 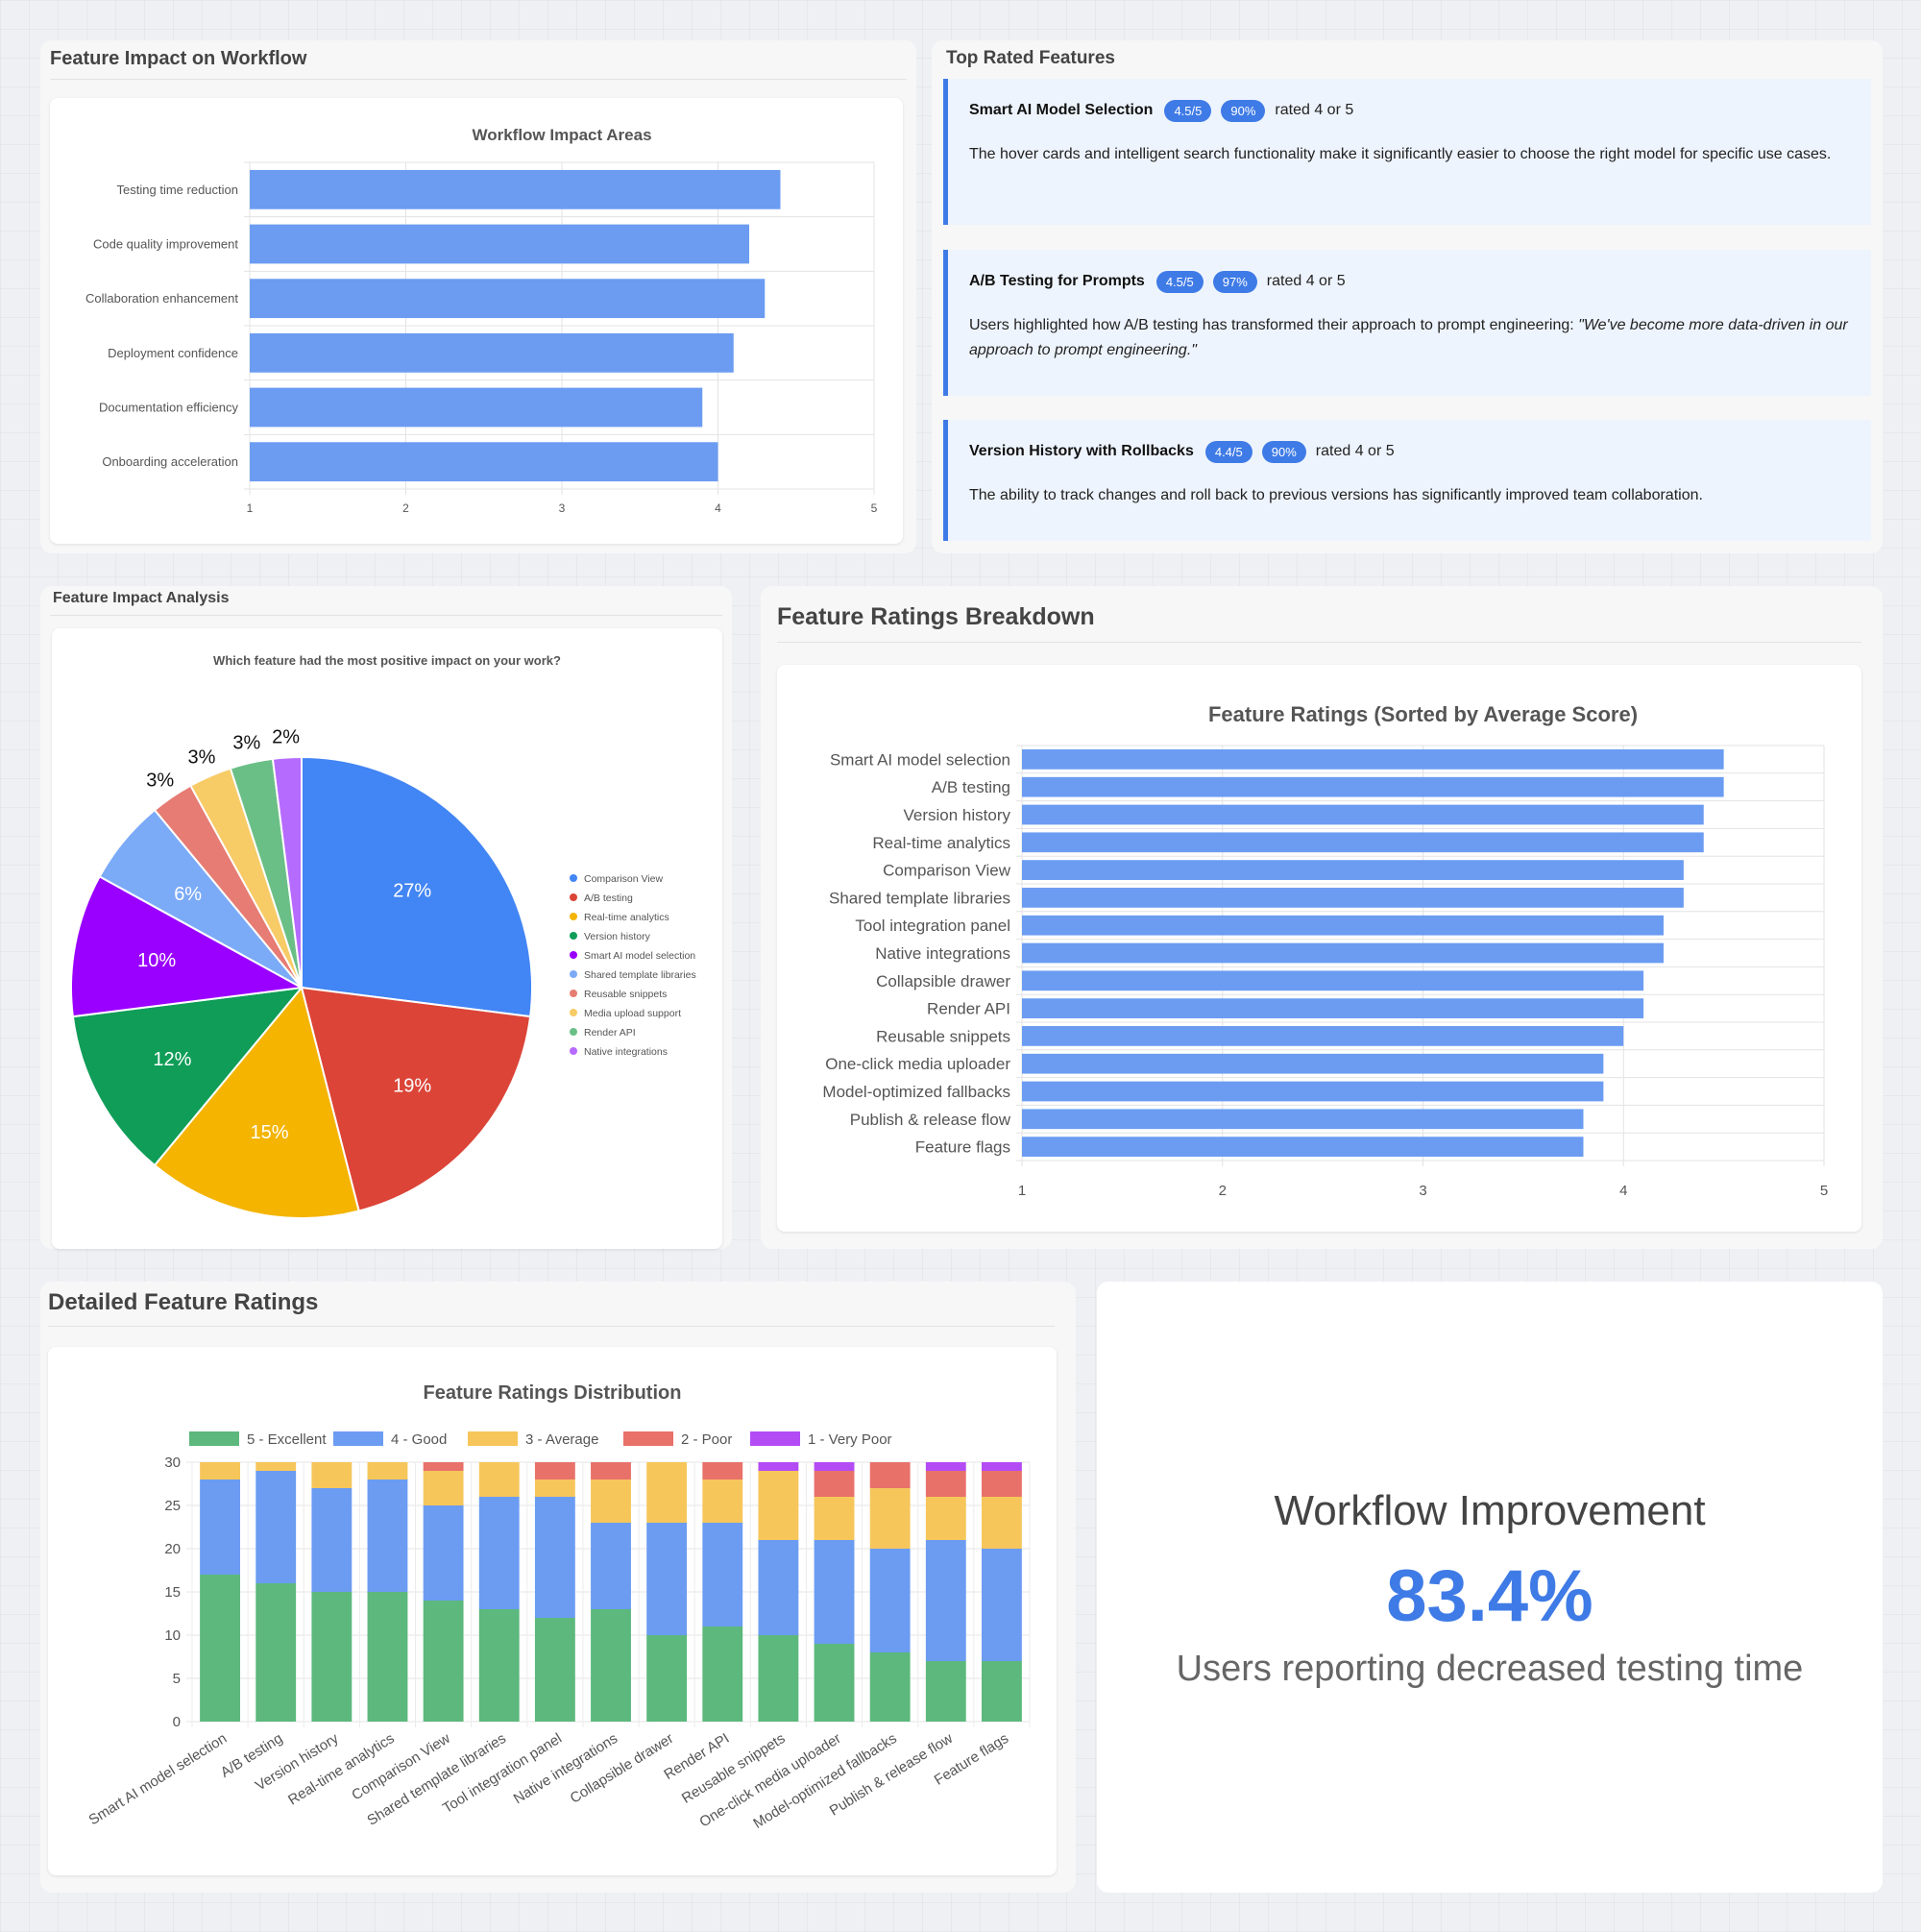 I want to click on percent-badge: 90%, so click(x=1283, y=452).